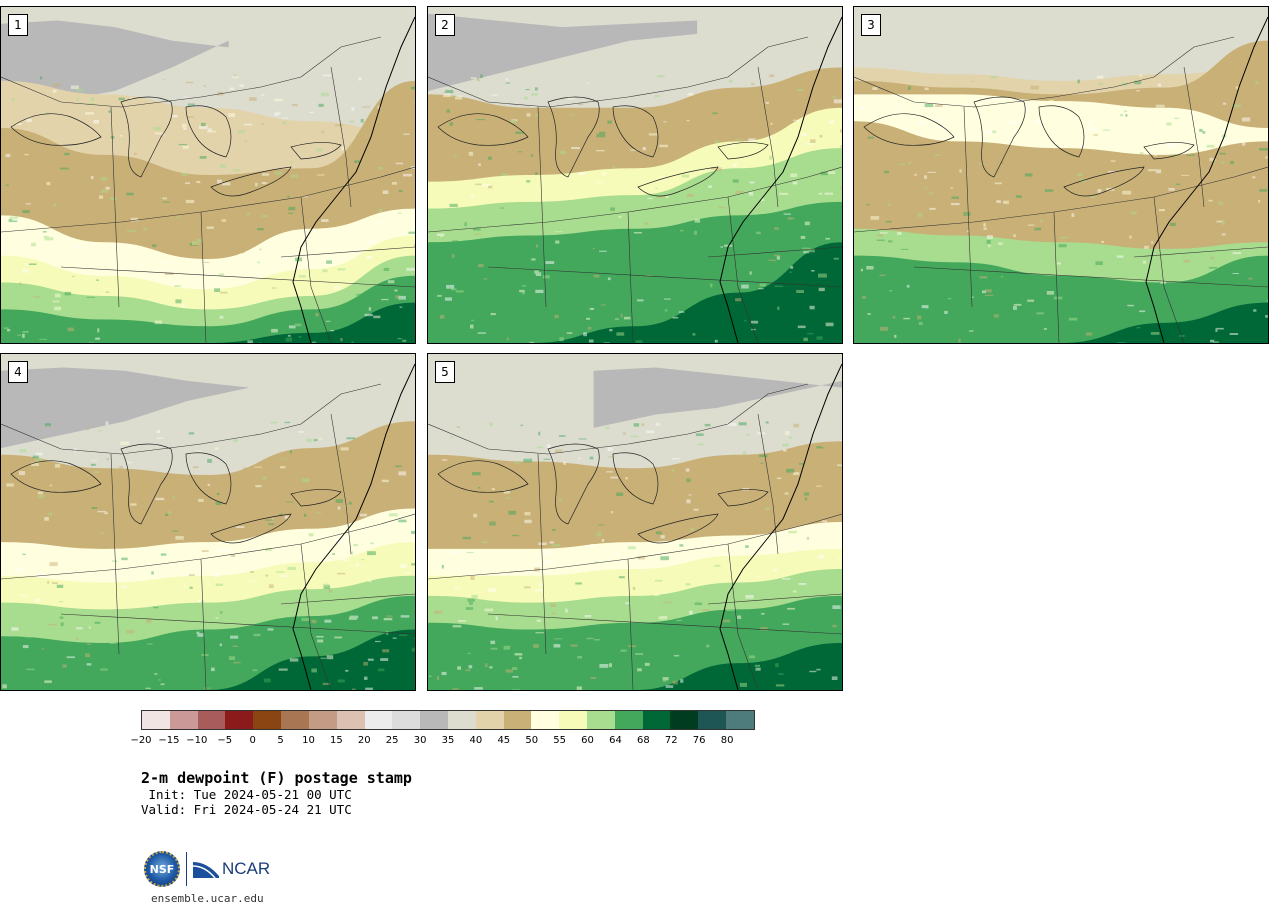  Describe the element at coordinates (18, 25) in the screenshot. I see `panel-number-label: 1` at that location.